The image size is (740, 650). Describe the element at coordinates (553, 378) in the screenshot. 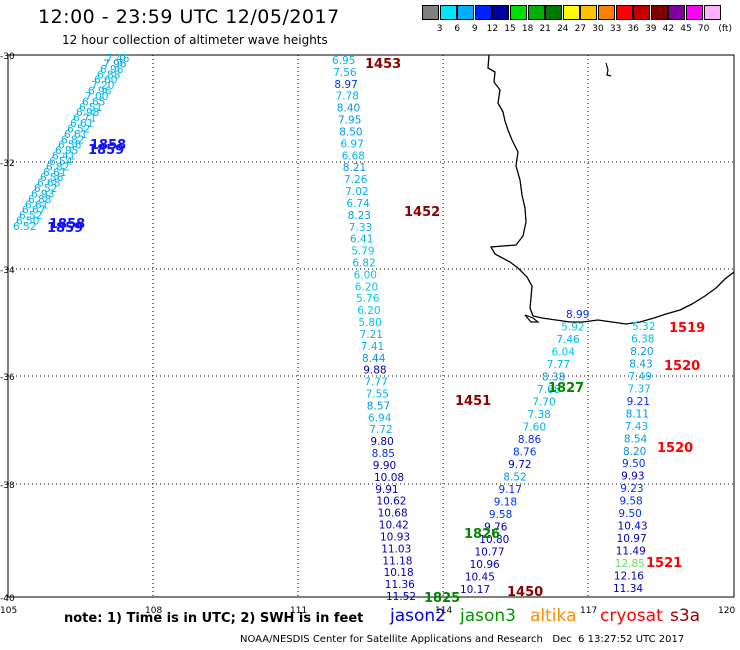

I see `wave-height-value: 8.38` at that location.